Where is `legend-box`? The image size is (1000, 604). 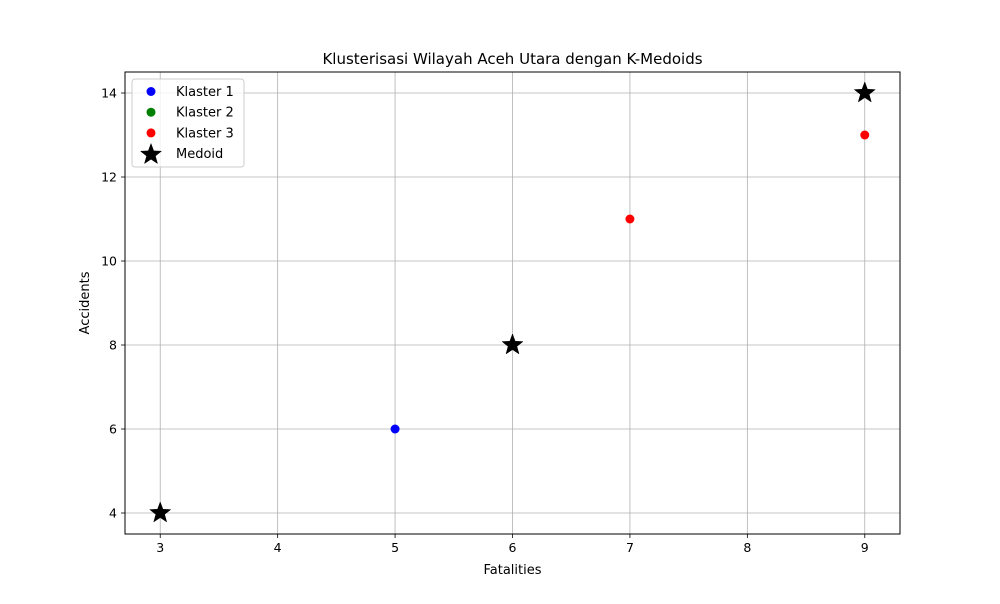
legend-box is located at coordinates (188, 123).